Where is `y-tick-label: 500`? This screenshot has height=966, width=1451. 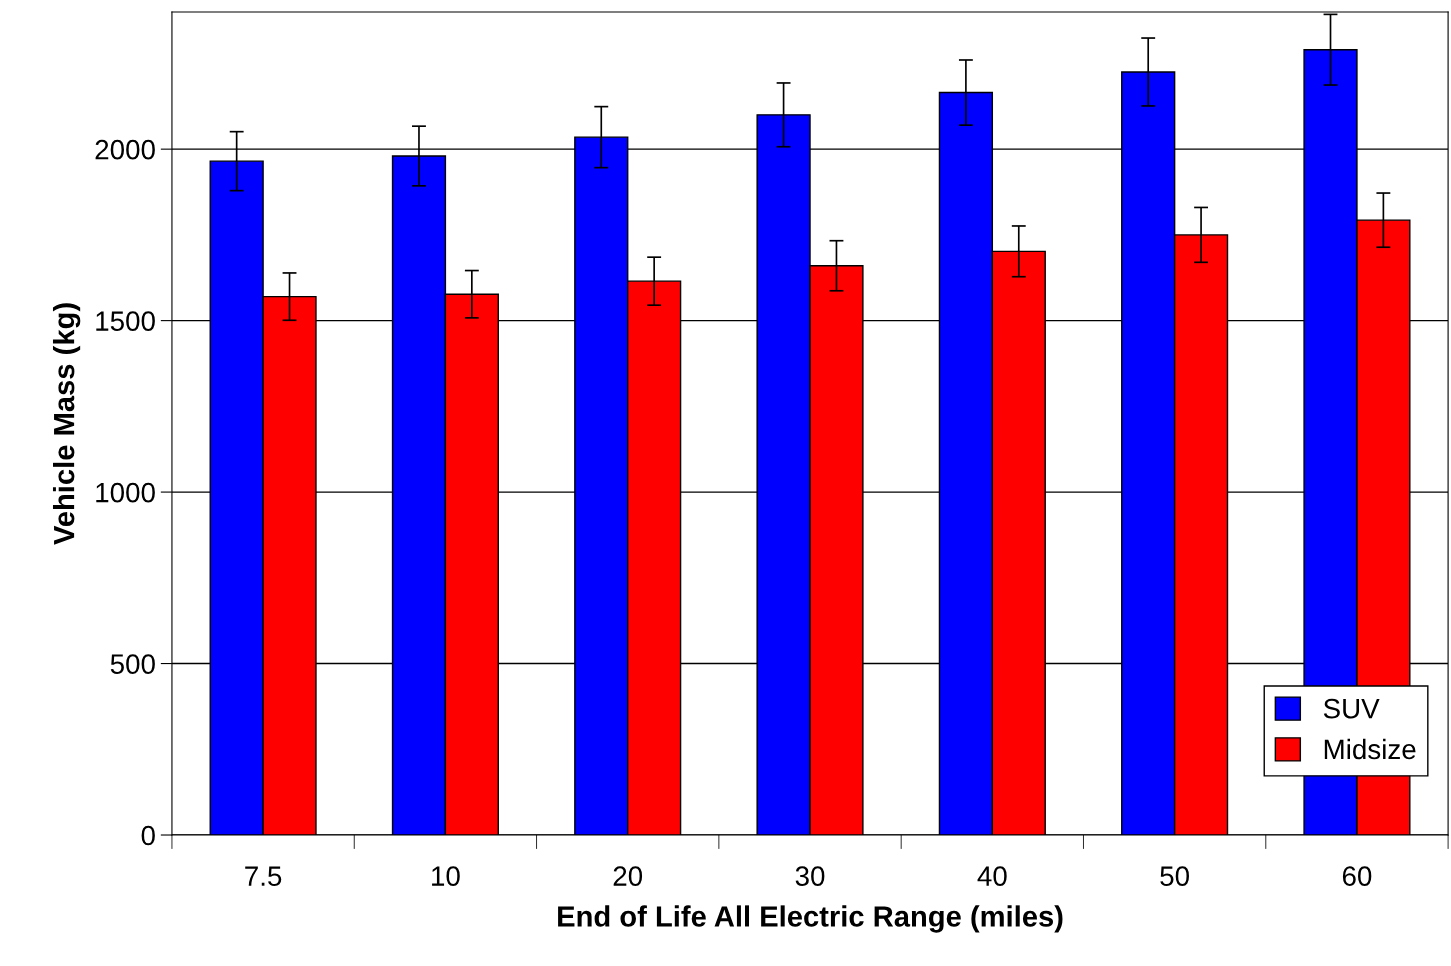
y-tick-label: 500 is located at coordinates (132, 664).